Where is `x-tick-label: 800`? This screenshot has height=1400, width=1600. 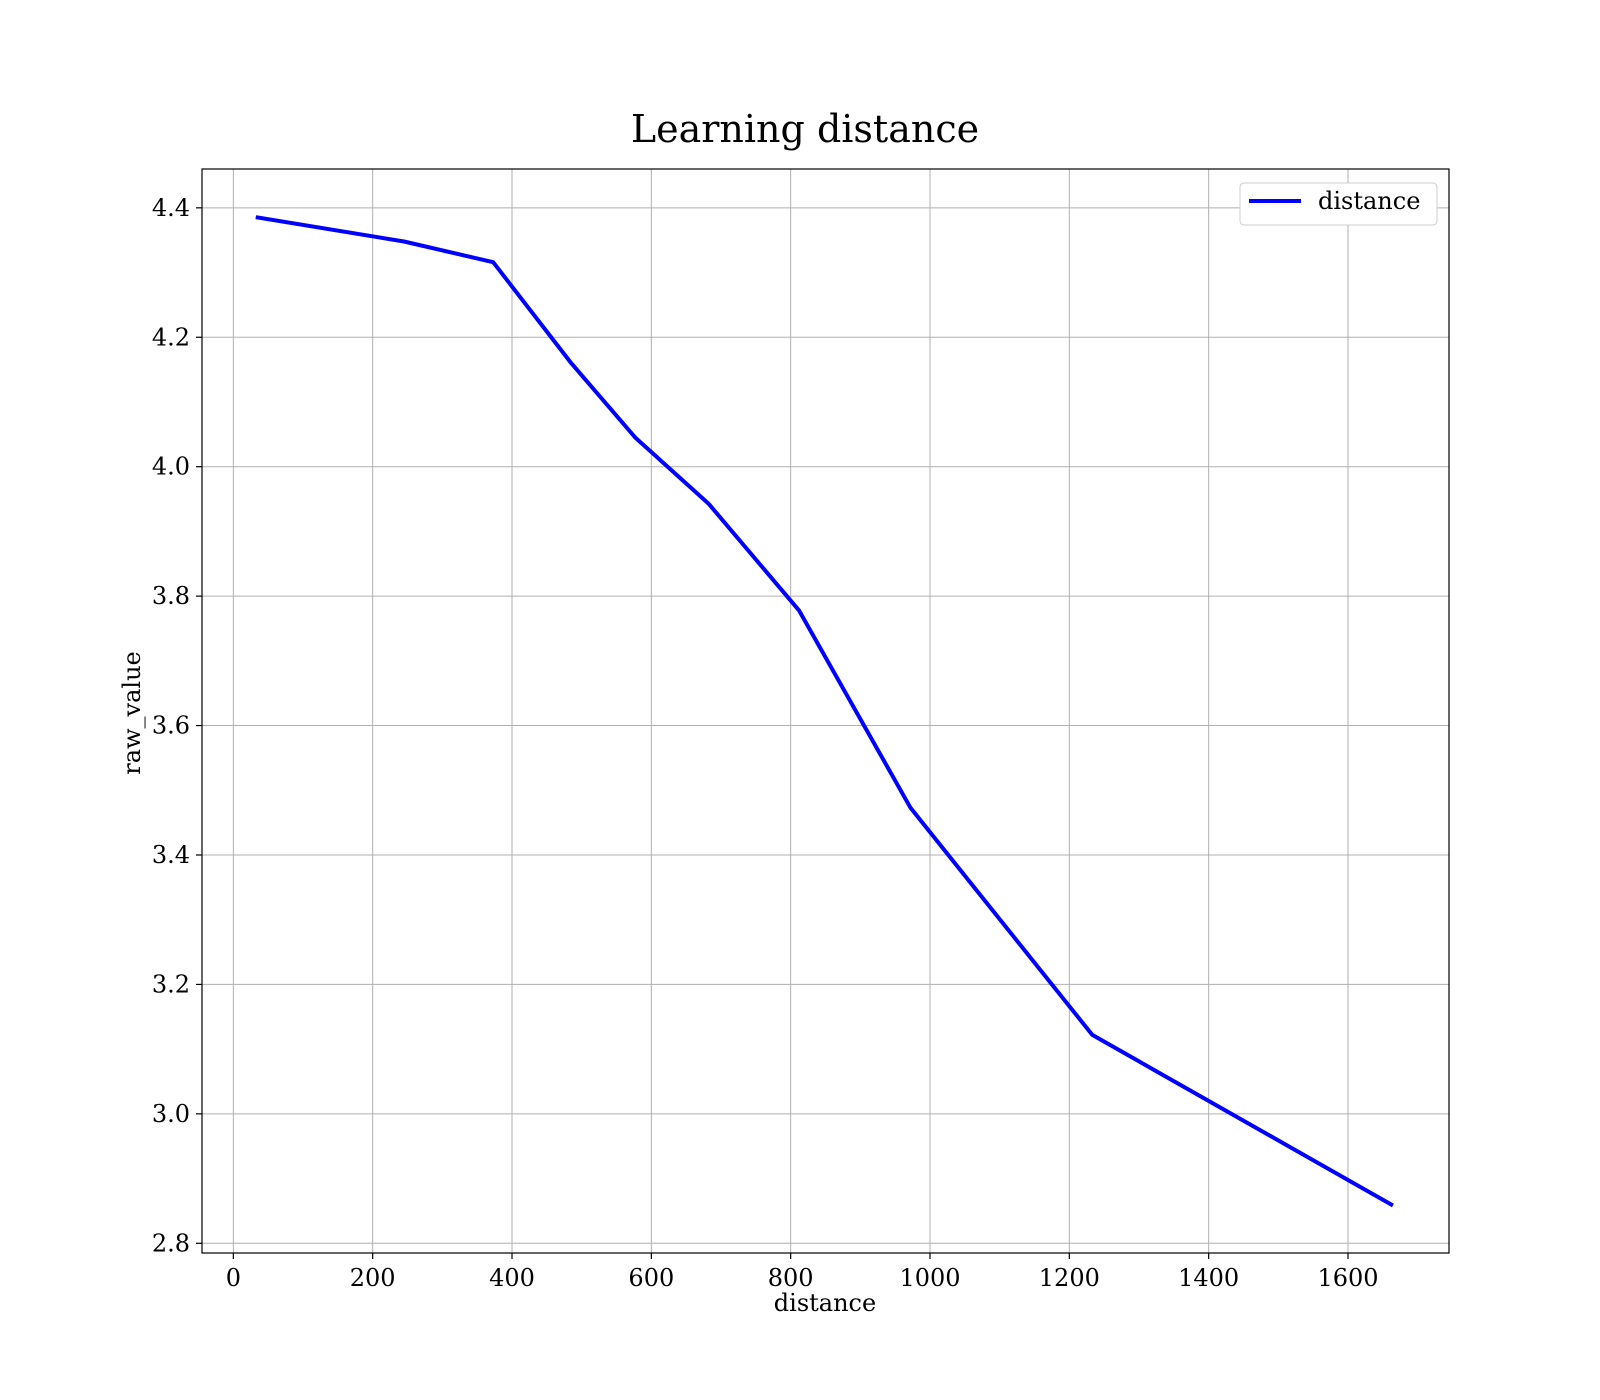
x-tick-label: 800 is located at coordinates (791, 1278).